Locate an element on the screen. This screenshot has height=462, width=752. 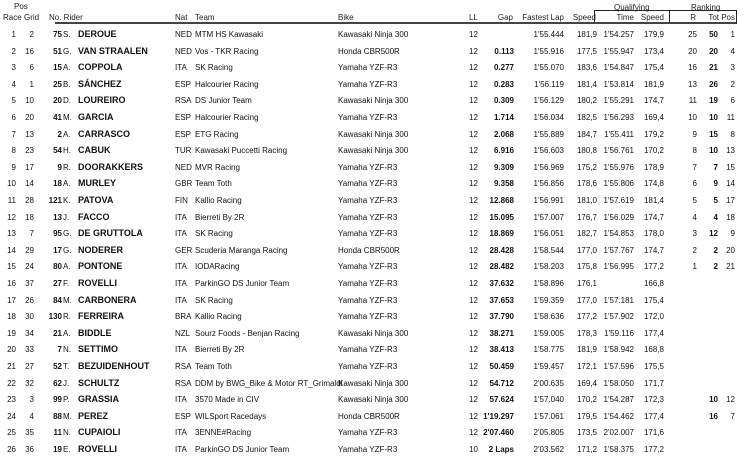
ranking-points: 1 is located at coordinates (694, 267).